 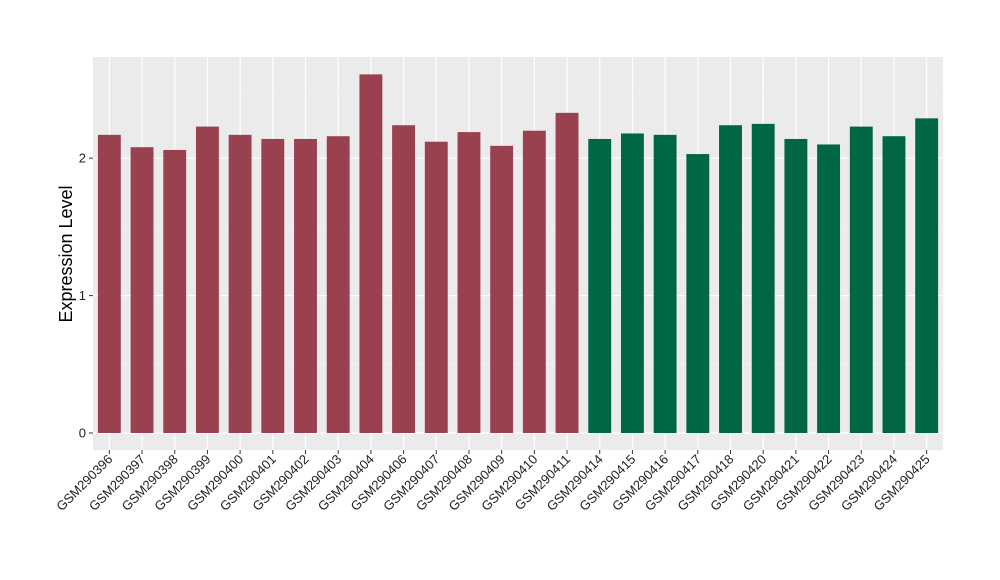 What do you see at coordinates (632, 283) in the screenshot?
I see `bar-GSM290415` at bounding box center [632, 283].